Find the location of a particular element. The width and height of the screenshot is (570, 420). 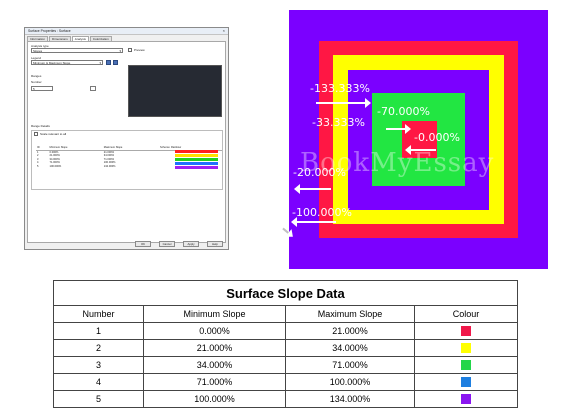

cell-max-slope: 134.000% is located at coordinates (350, 399).